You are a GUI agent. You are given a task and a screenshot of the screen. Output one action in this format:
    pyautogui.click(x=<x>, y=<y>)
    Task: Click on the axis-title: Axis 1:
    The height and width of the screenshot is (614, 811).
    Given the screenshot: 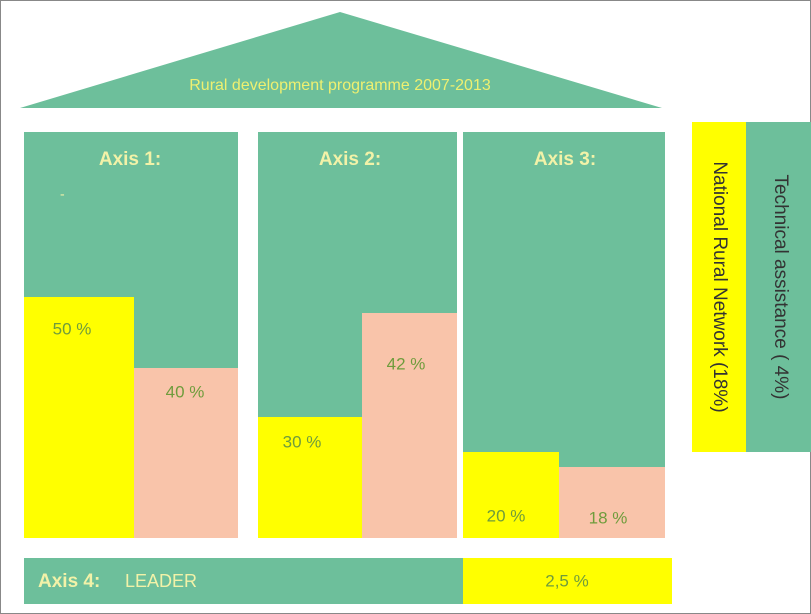 What is the action you would take?
    pyautogui.click(x=130, y=159)
    